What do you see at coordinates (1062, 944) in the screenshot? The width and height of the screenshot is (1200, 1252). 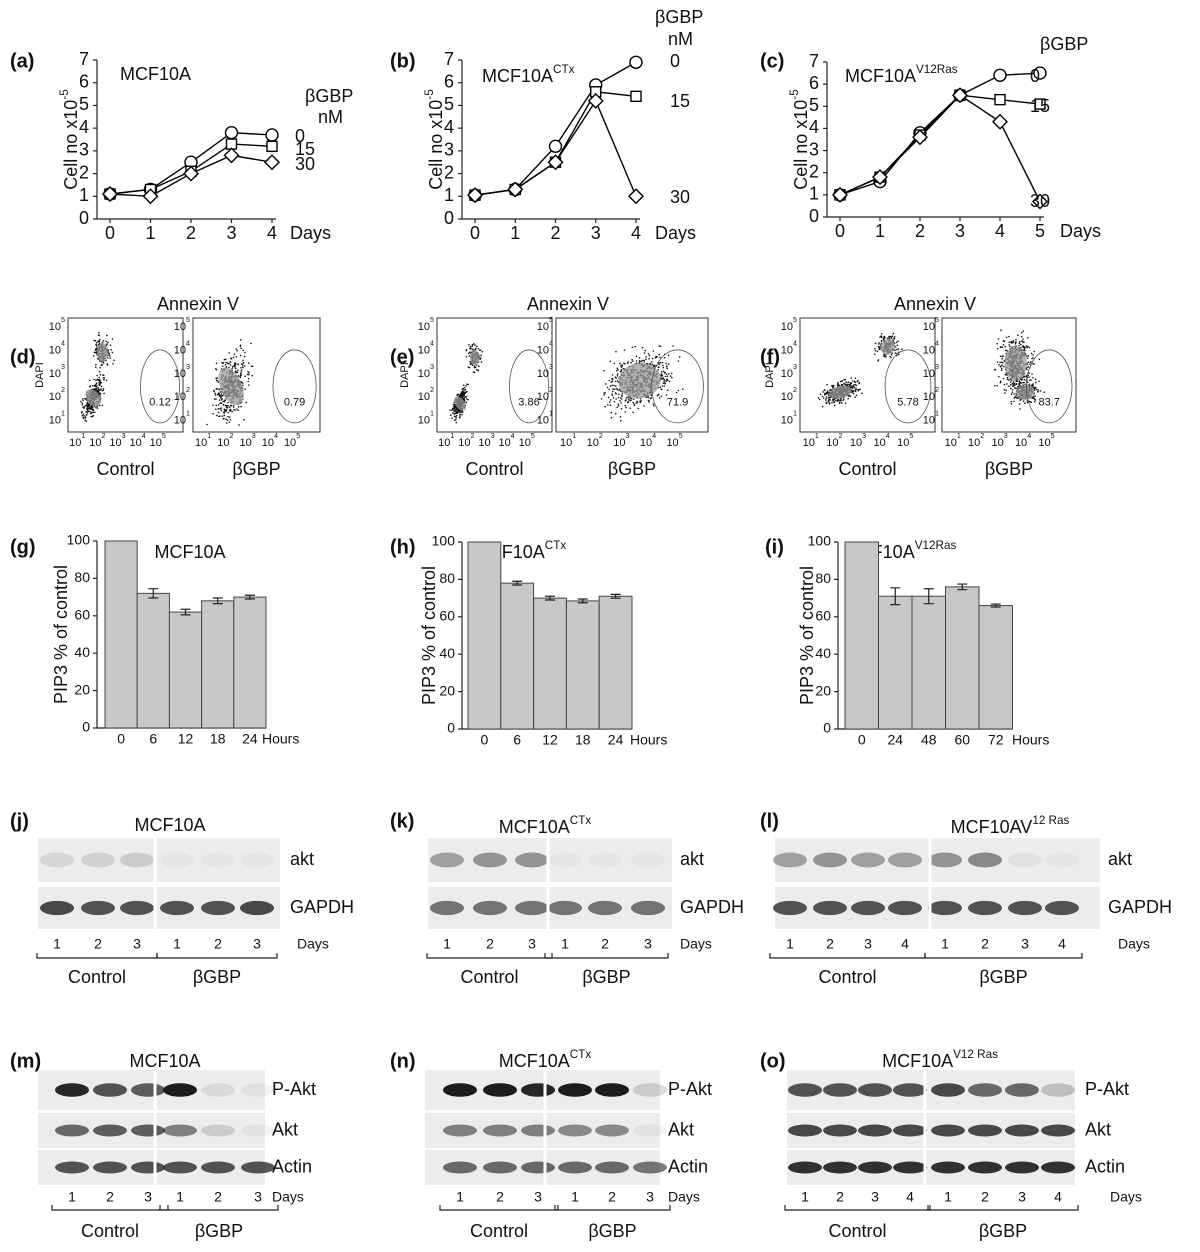 I see `lane-label: 4` at bounding box center [1062, 944].